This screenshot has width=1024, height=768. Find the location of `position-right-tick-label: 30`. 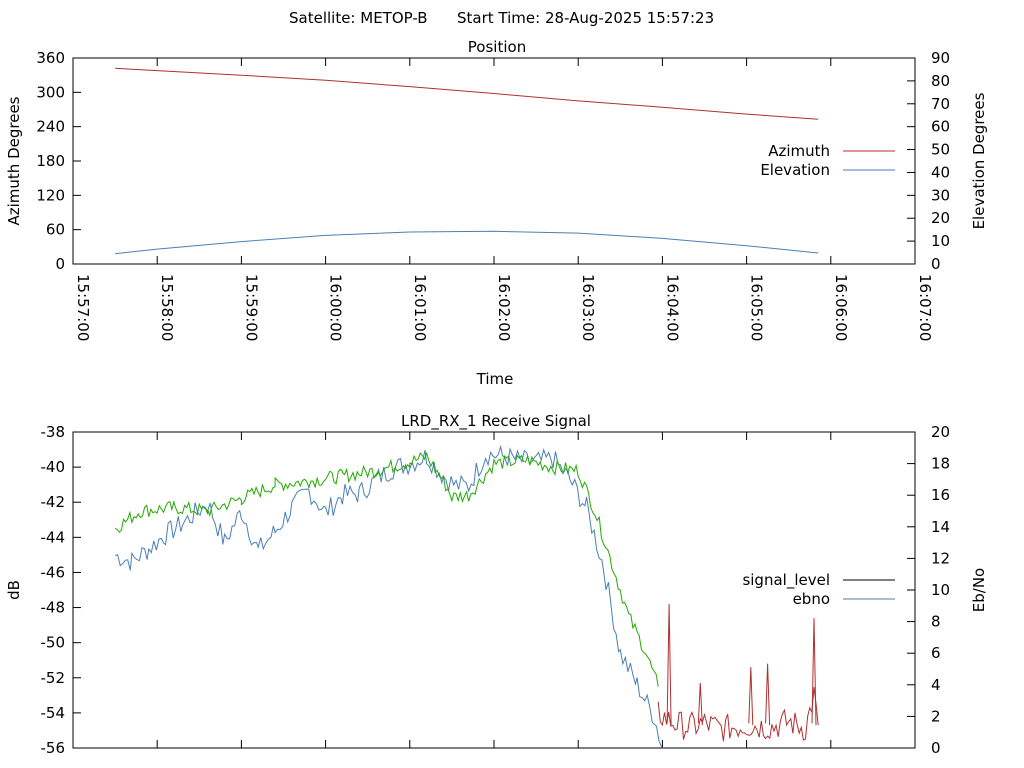

position-right-tick-label: 30 is located at coordinates (940, 195).